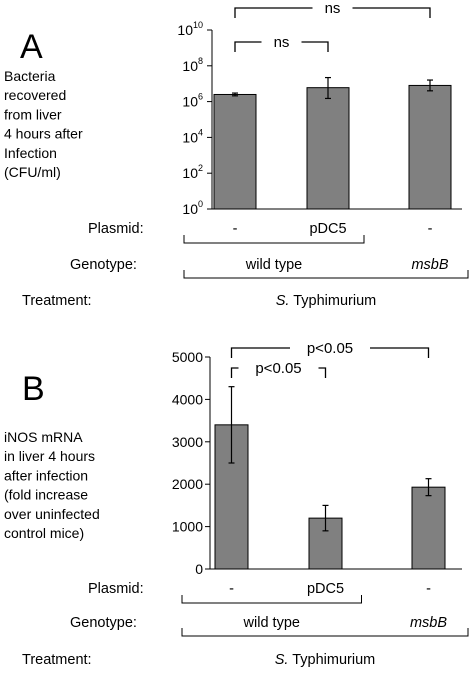  Describe the element at coordinates (52, 514) in the screenshot. I see `y-axis-label: over uninfected` at that location.